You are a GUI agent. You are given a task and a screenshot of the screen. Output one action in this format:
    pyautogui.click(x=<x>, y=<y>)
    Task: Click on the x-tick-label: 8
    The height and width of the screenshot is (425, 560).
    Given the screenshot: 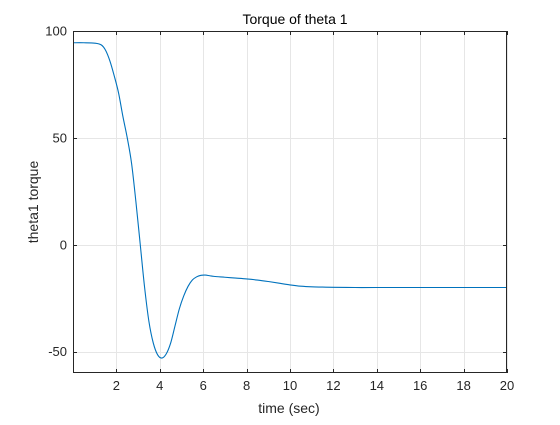 What is the action you would take?
    pyautogui.click(x=246, y=385)
    